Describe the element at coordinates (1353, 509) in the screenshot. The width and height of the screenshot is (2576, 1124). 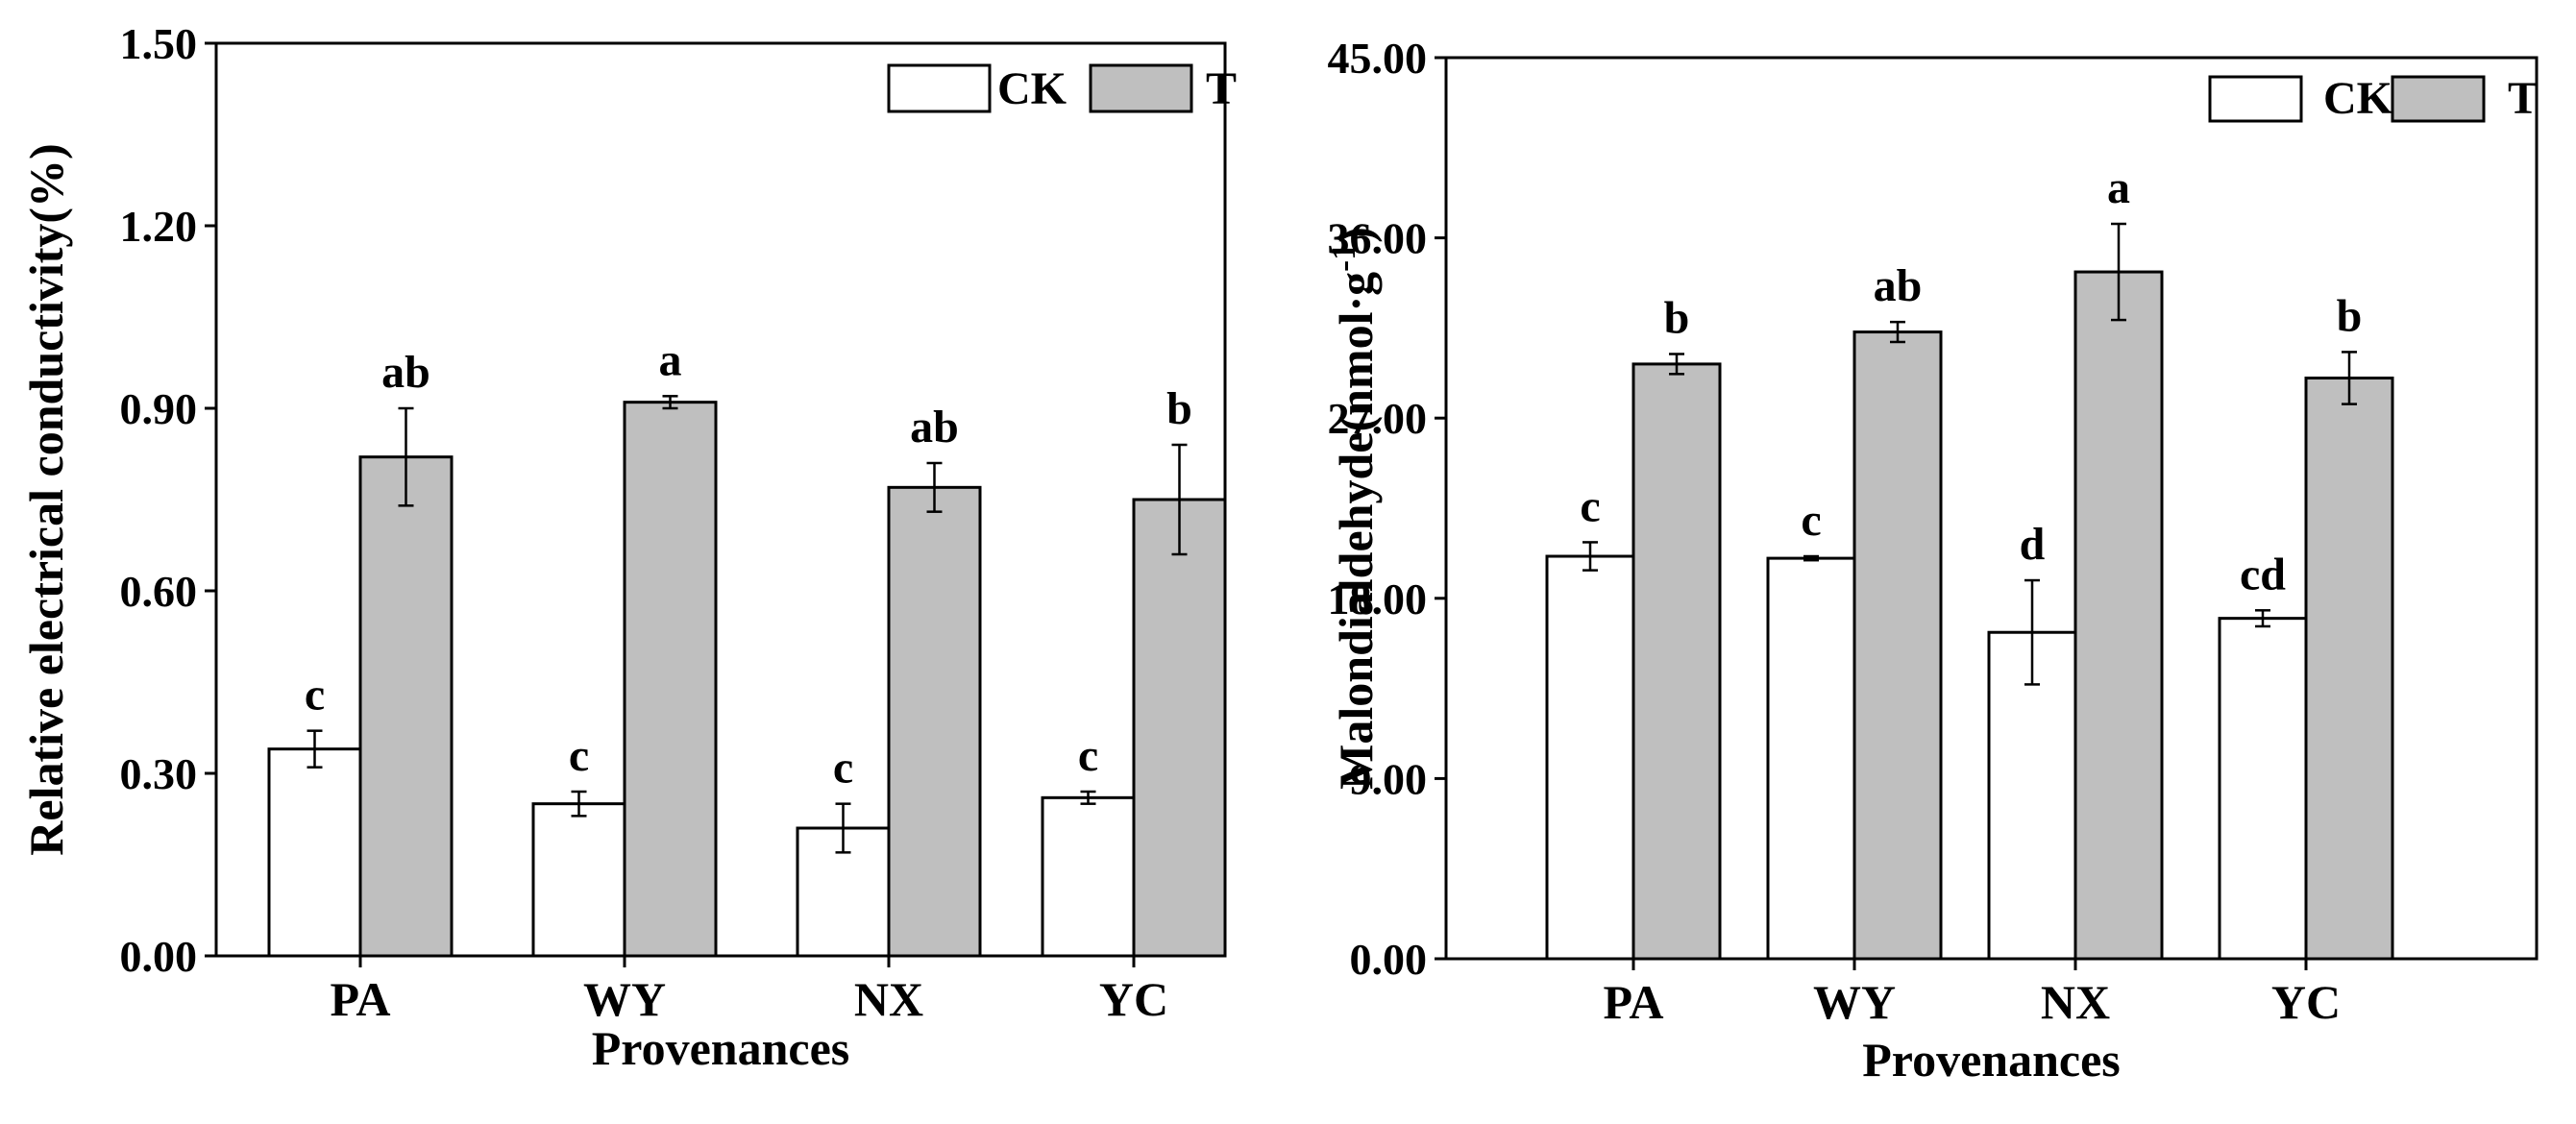
I see `y-axis-title: Malondialdehyde(nmol·g-1)` at that location.